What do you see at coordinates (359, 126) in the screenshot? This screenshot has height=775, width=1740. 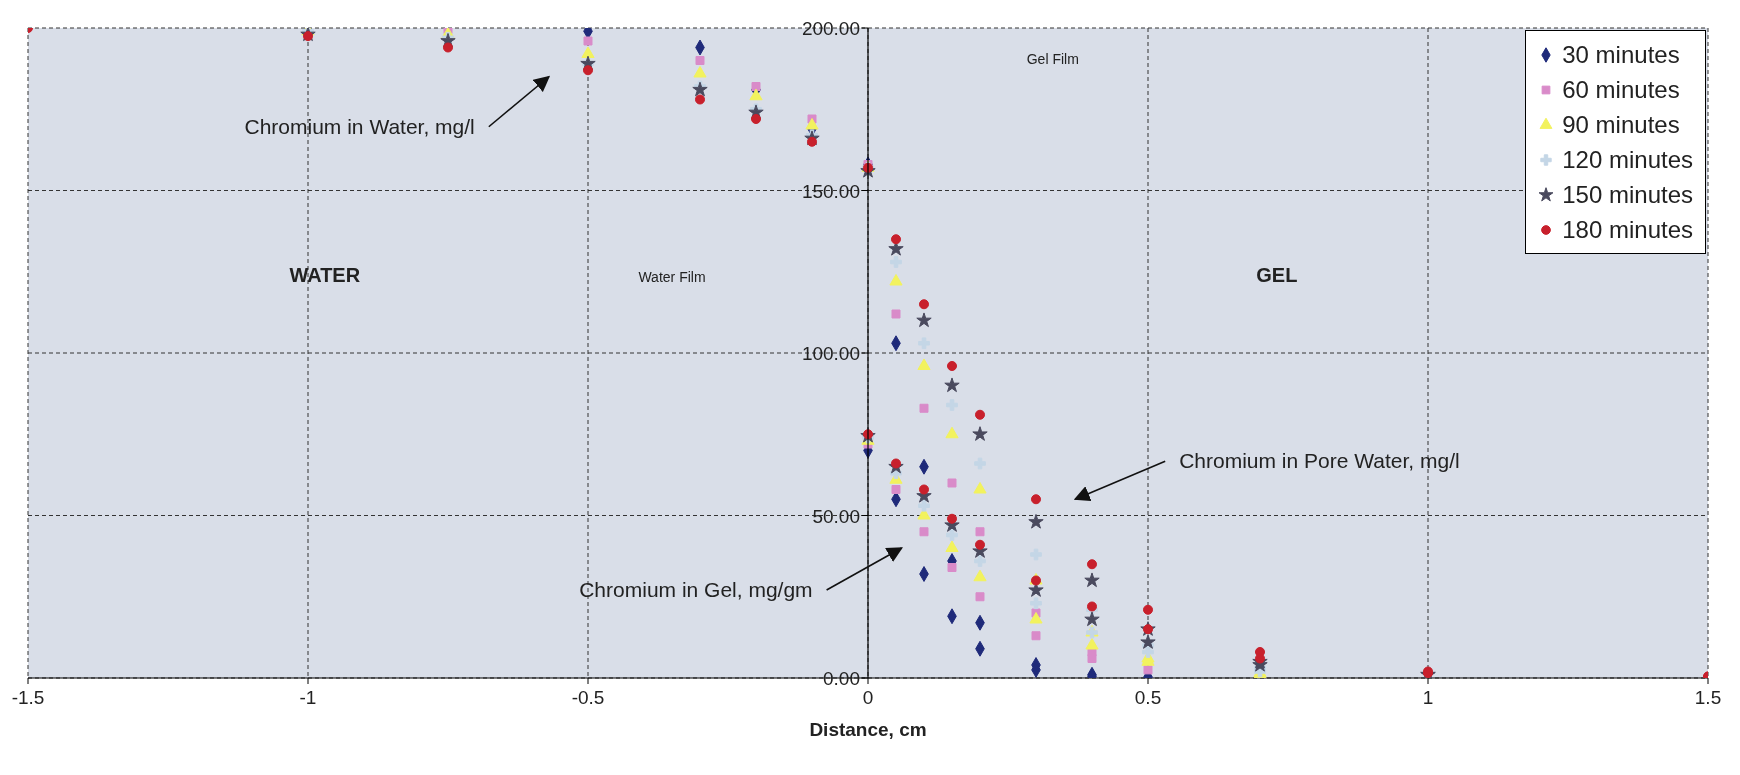 I see `annotation: Chromium in Water, mg/l` at bounding box center [359, 126].